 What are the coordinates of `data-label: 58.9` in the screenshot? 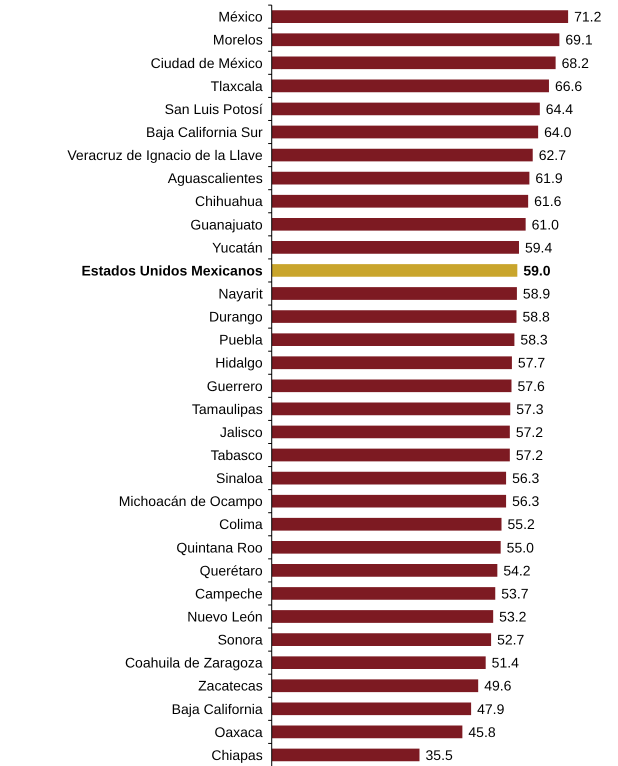 It's located at (536, 294).